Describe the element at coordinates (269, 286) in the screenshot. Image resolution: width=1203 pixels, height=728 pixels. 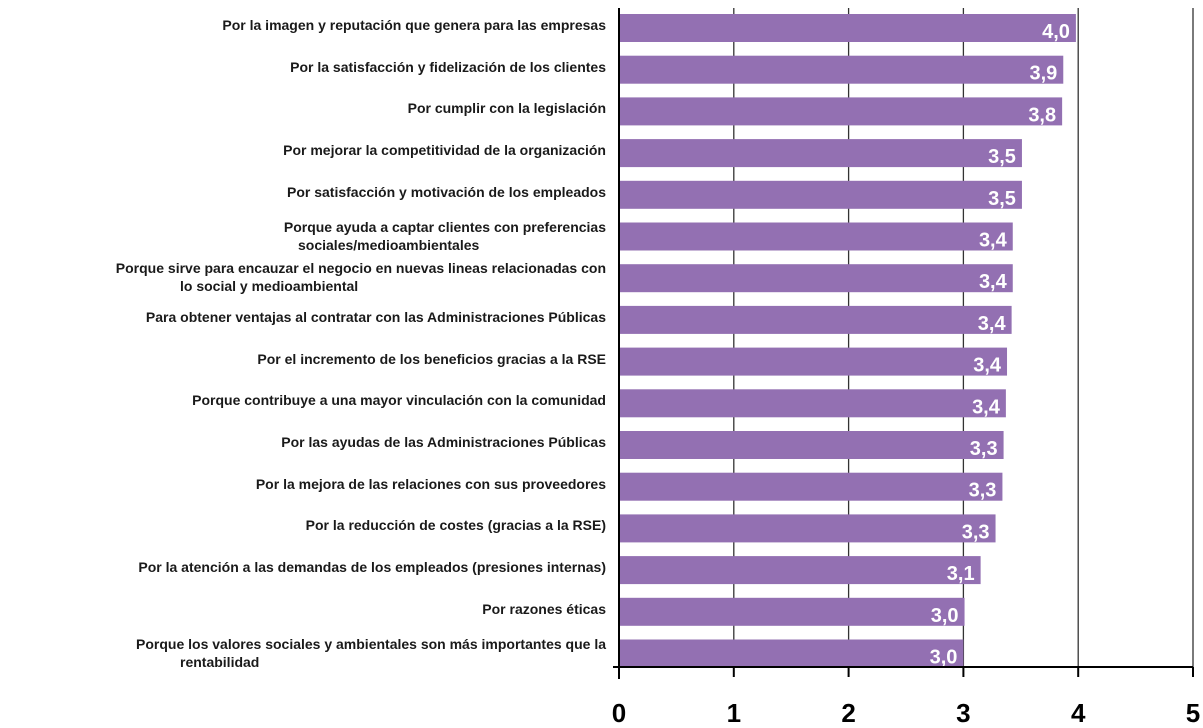
I see `category-label-line: lo social y medioambiental` at that location.